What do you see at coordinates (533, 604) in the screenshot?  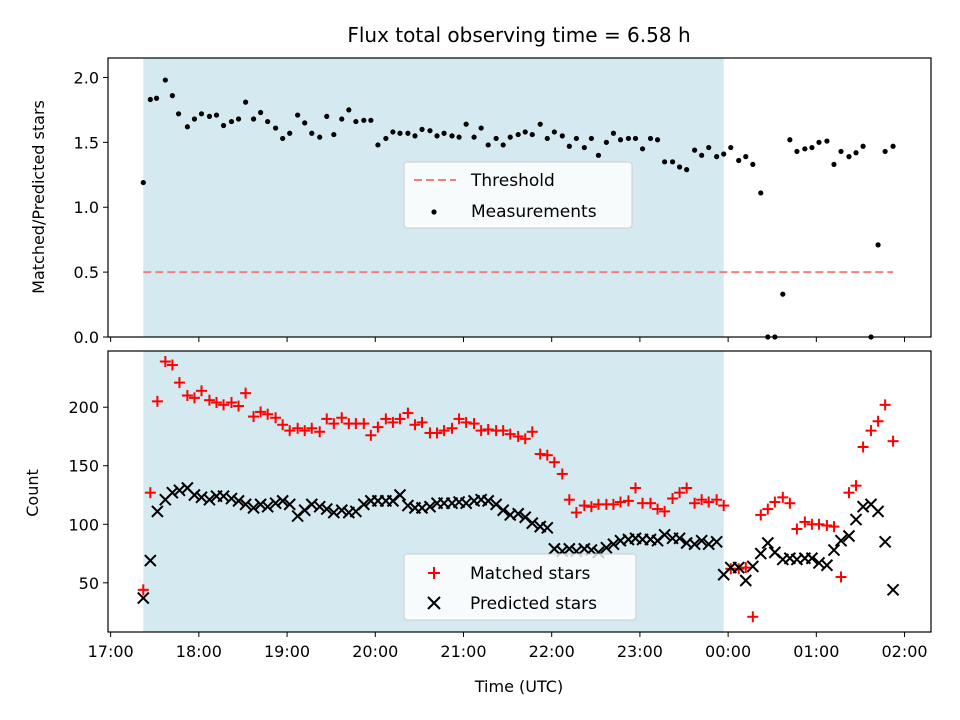 I see `legend-predicted-label: Predicted stars` at bounding box center [533, 604].